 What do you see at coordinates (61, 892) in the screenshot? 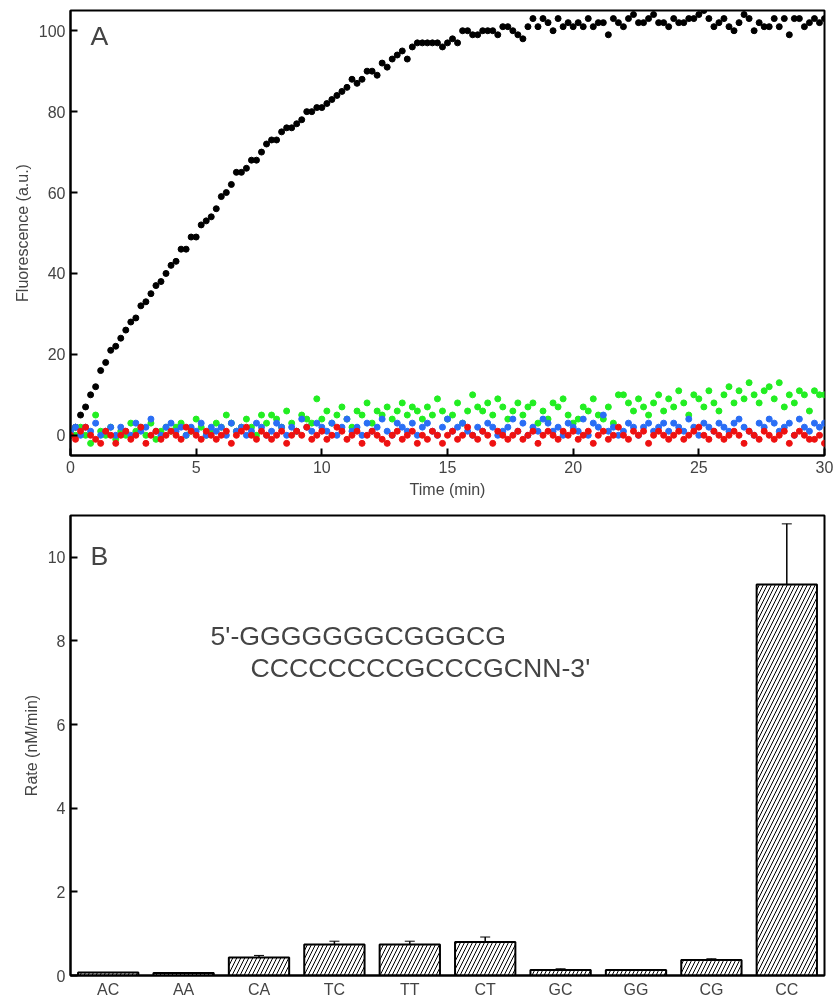
I see `y-tick-label: 2` at bounding box center [61, 892].